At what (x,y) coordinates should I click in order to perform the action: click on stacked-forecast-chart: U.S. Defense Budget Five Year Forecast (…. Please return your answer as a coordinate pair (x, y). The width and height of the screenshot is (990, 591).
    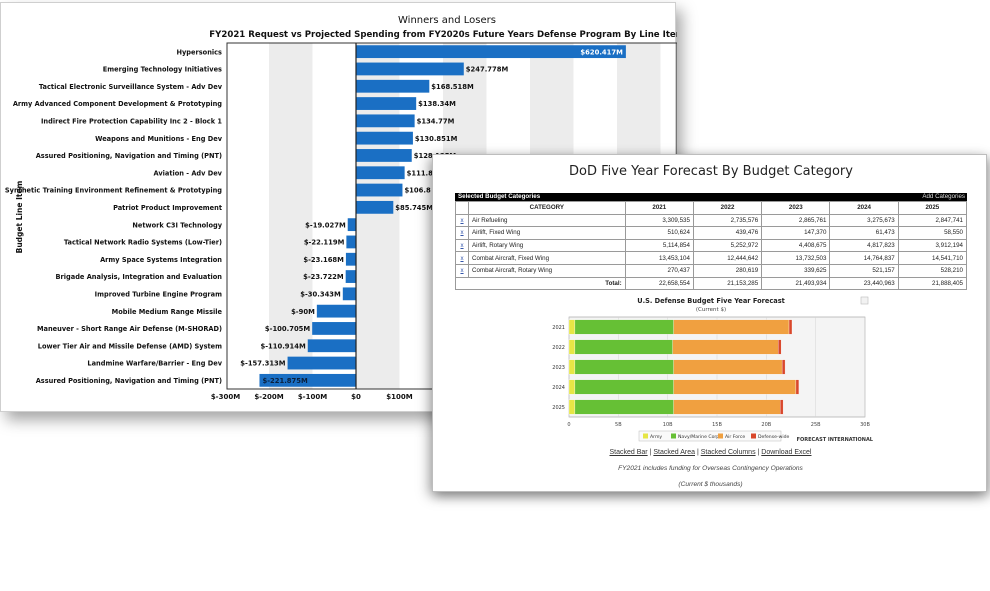
    Looking at the image, I should click on (713, 369).